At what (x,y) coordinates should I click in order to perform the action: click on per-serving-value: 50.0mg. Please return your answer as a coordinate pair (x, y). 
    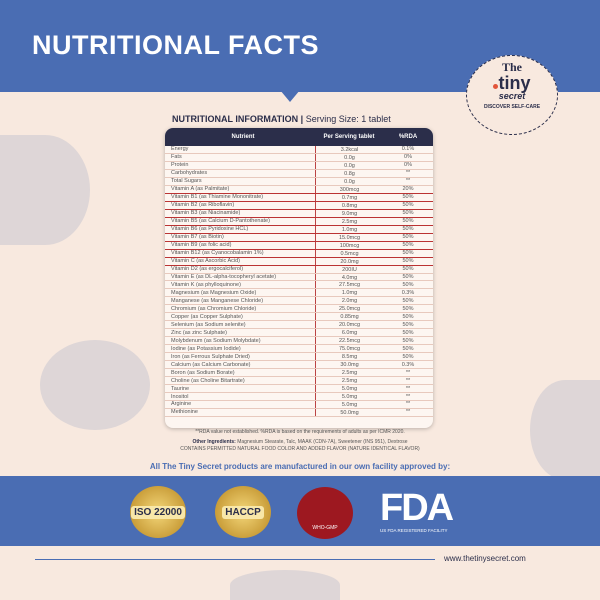
    Looking at the image, I should click on (349, 412).